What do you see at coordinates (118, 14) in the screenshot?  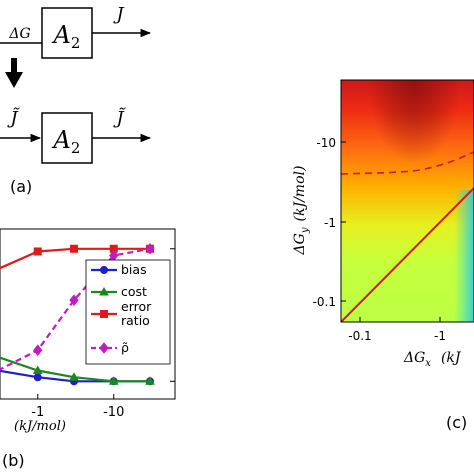 I see `output-j-label: J` at bounding box center [118, 14].